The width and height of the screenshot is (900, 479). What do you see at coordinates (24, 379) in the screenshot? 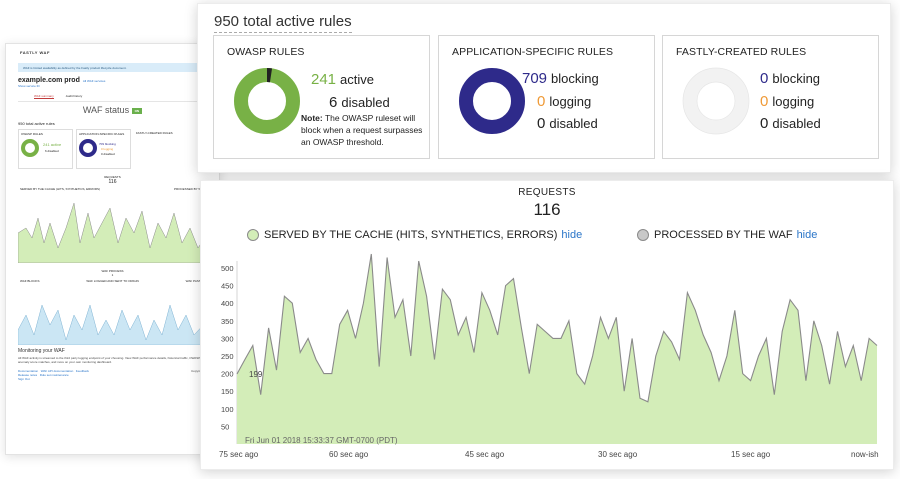
I see `sign-out-link: Sign Out` at bounding box center [24, 379].